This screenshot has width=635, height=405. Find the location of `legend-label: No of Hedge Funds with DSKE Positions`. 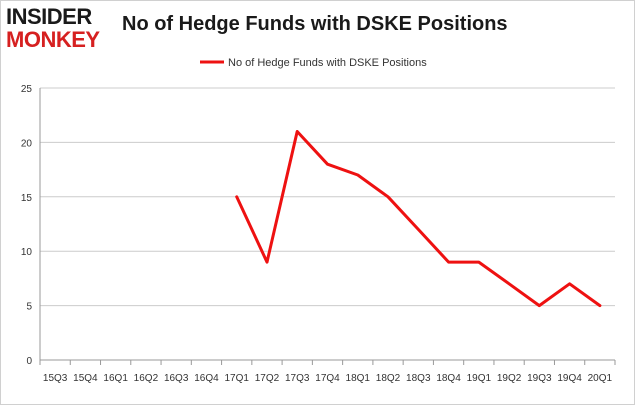

legend-label: No of Hedge Funds with DSKE Positions is located at coordinates (327, 63).